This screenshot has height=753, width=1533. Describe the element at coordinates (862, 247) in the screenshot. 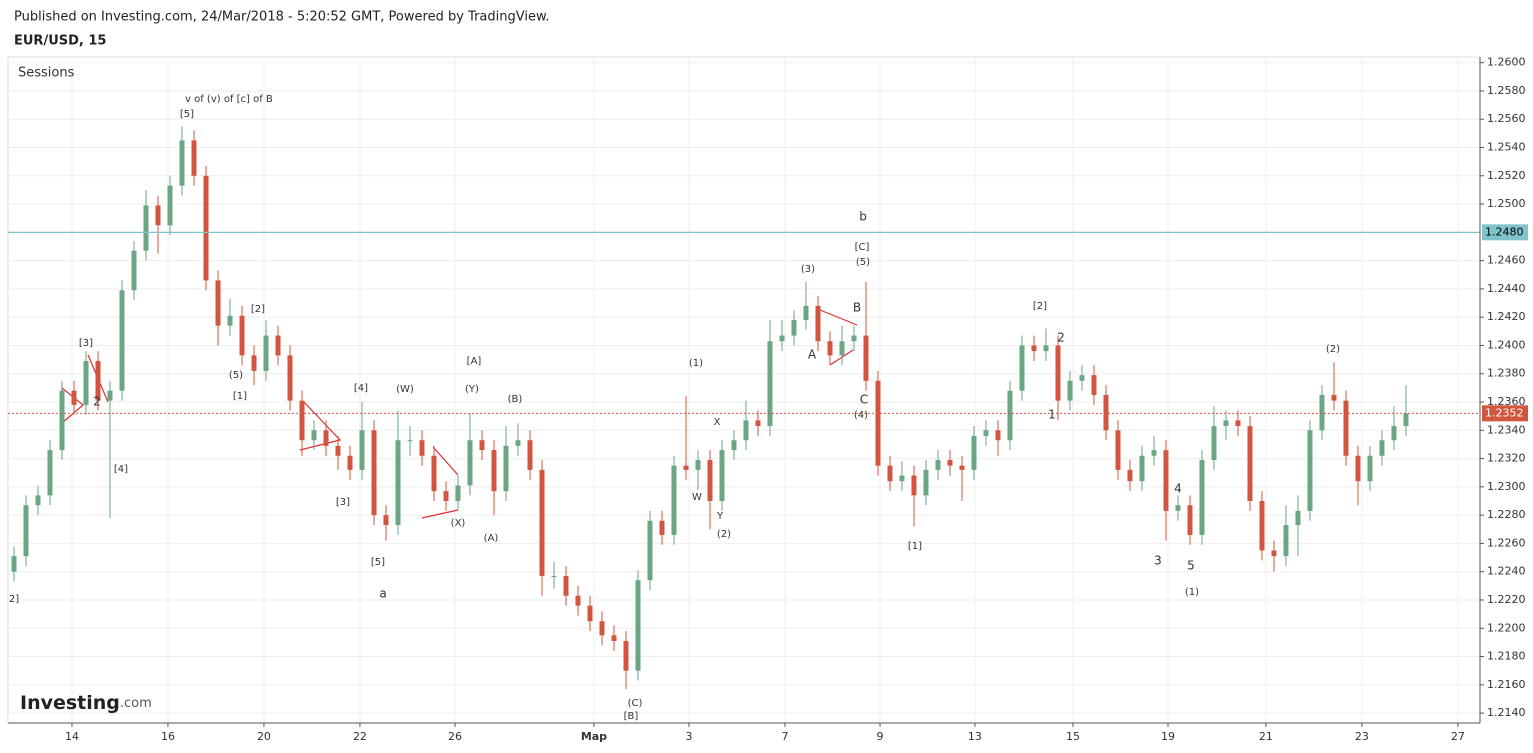

I see `wave-label: [C]` at that location.